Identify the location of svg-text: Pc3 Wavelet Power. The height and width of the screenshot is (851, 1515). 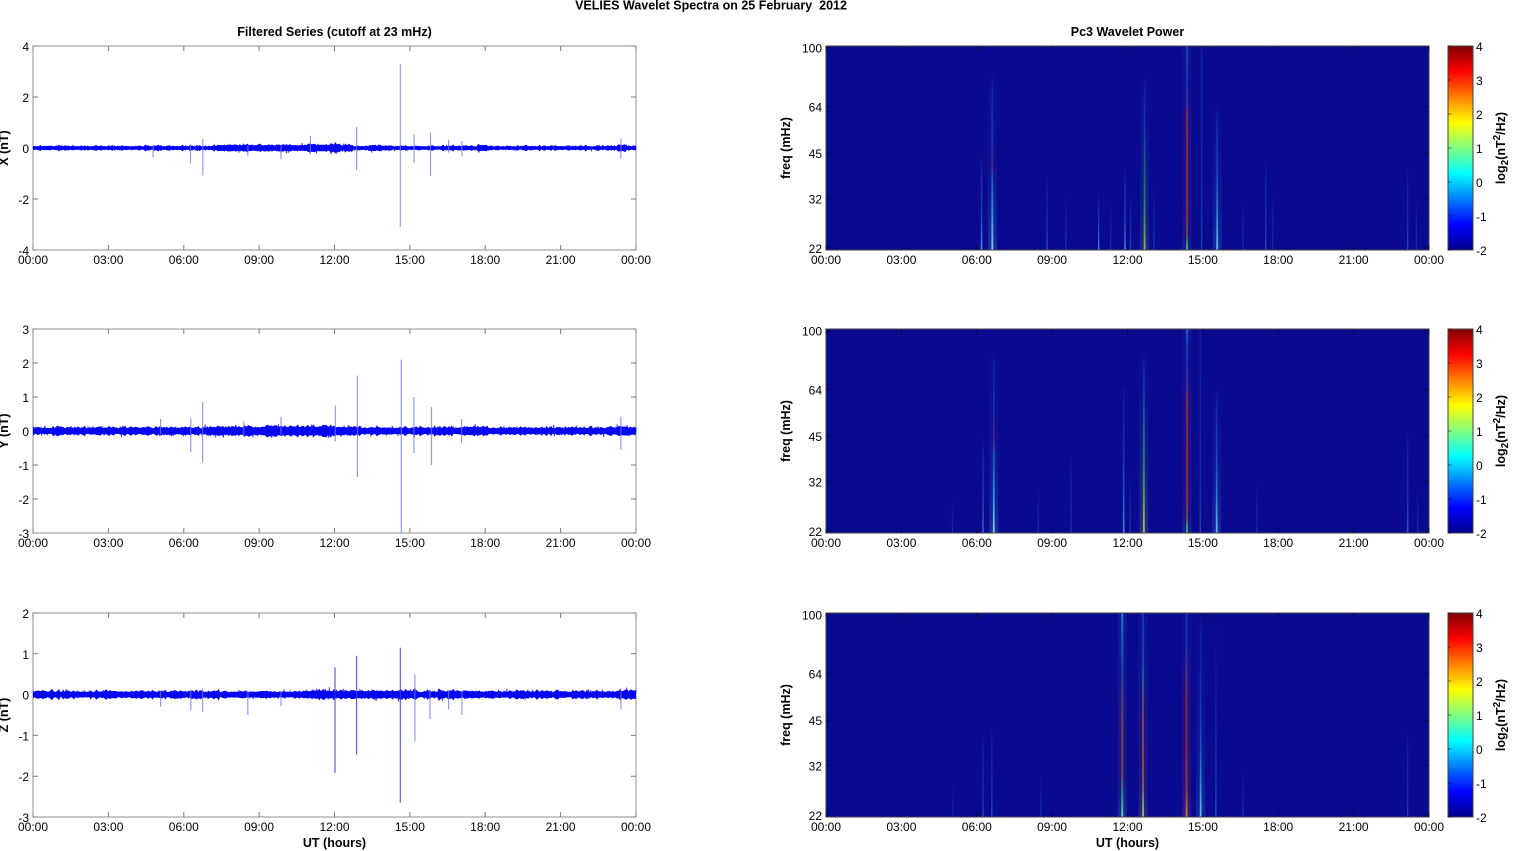
(1128, 32).